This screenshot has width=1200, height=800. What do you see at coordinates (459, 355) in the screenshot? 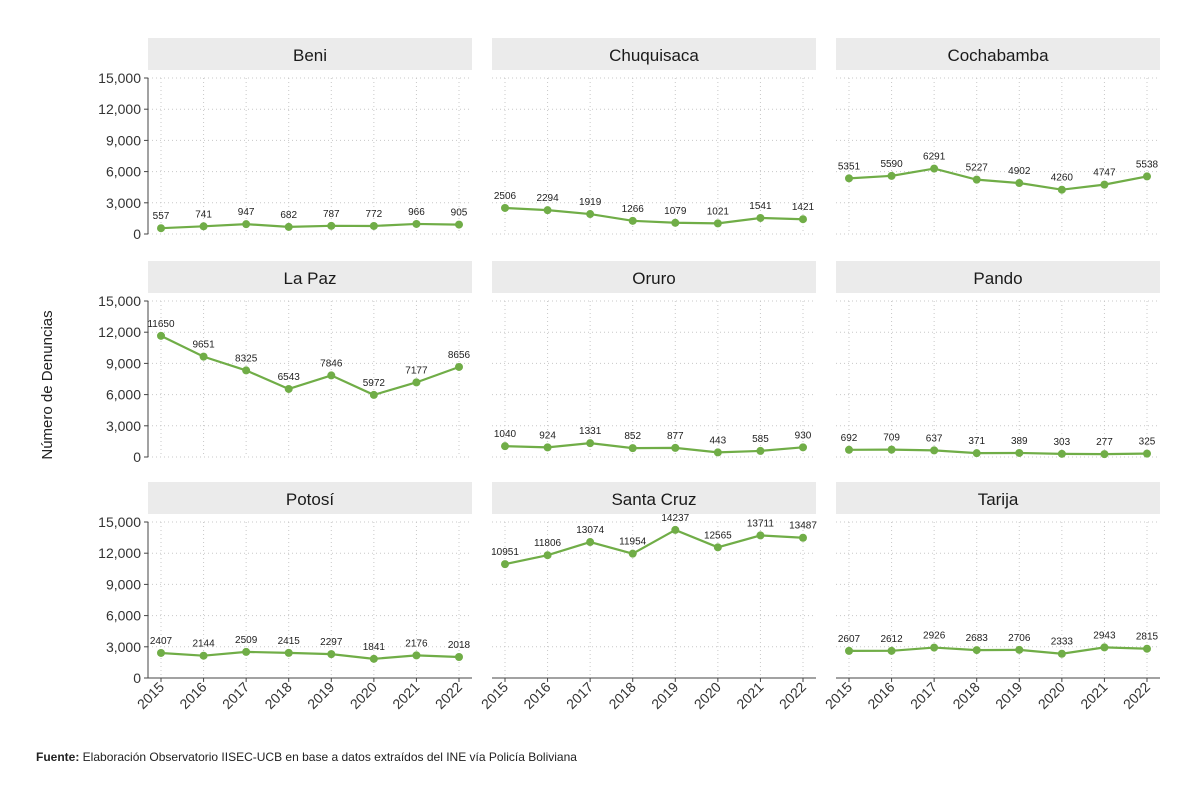
I see `data-label: 8656` at bounding box center [459, 355].